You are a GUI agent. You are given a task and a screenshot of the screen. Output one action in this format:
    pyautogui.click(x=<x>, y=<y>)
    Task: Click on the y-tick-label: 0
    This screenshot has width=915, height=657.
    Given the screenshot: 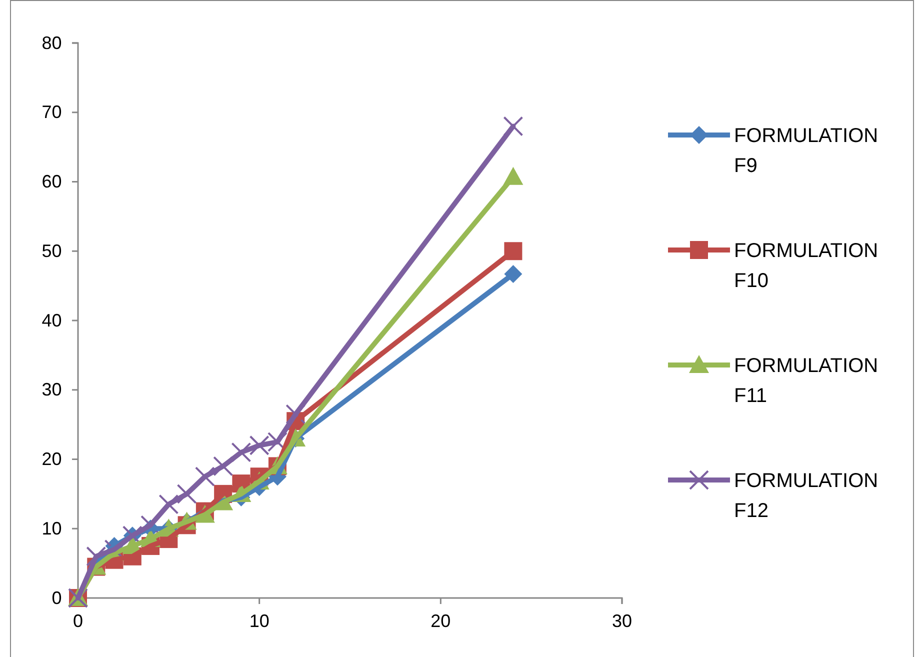 What is the action you would take?
    pyautogui.click(x=57, y=598)
    